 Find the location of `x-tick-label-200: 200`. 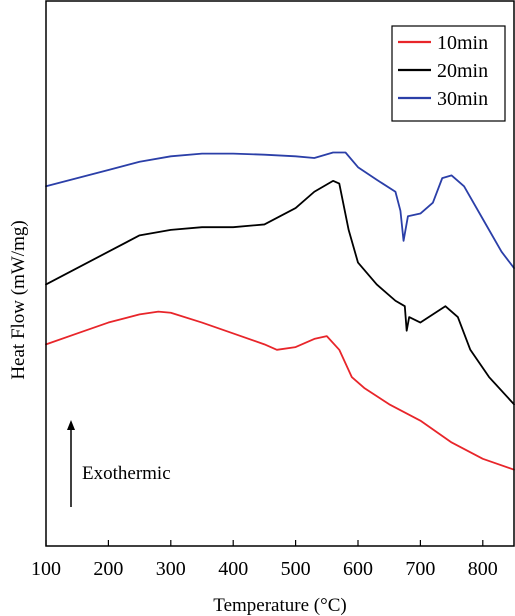

x-tick-label-200: 200 is located at coordinates (108, 569).